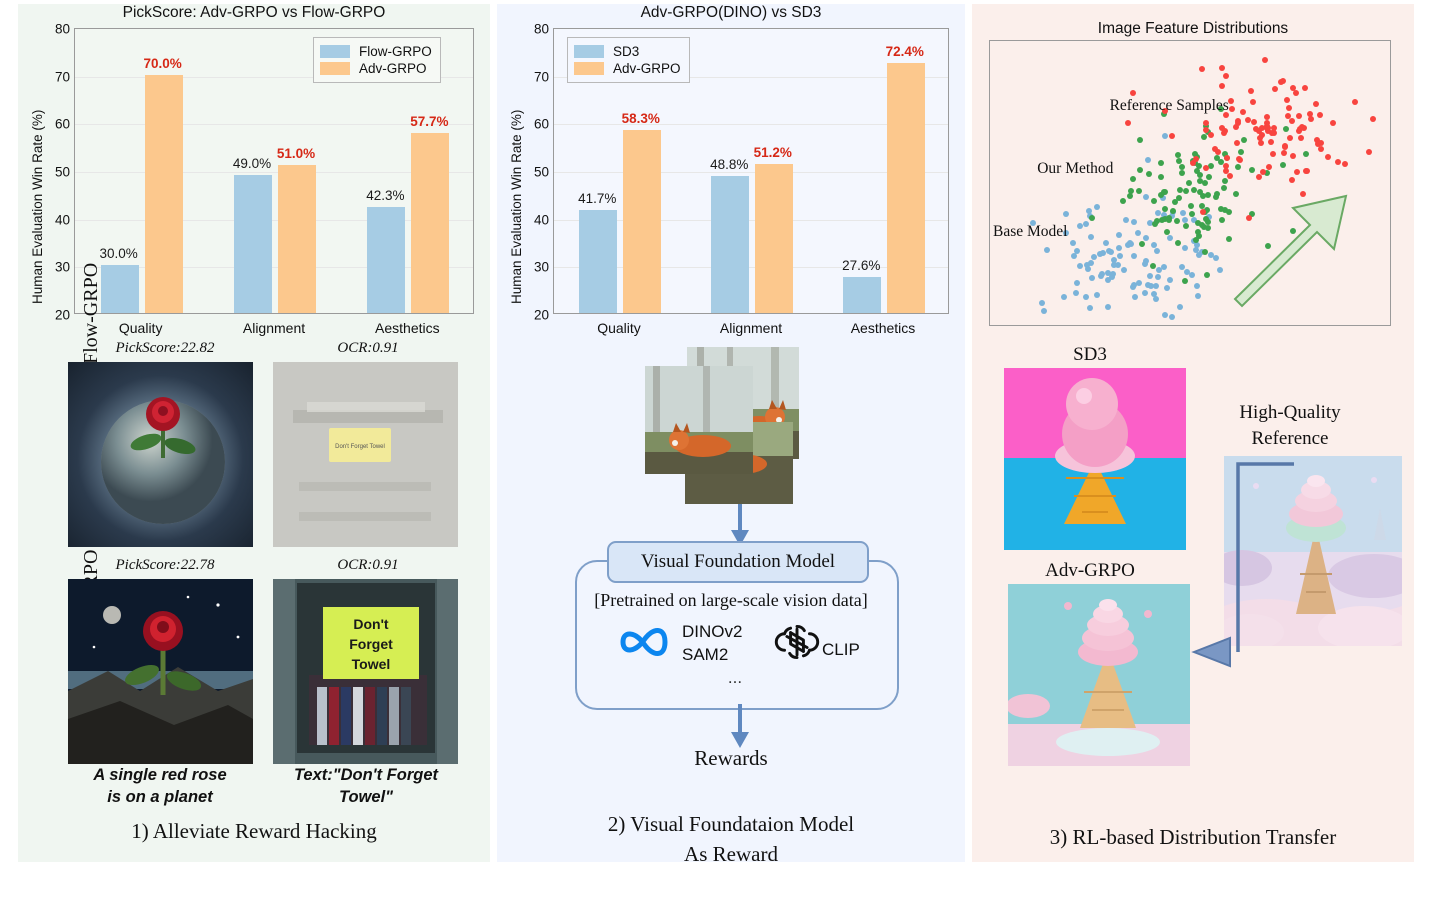  I want to click on legend-swatch-adv-grpo, so click(335, 68).